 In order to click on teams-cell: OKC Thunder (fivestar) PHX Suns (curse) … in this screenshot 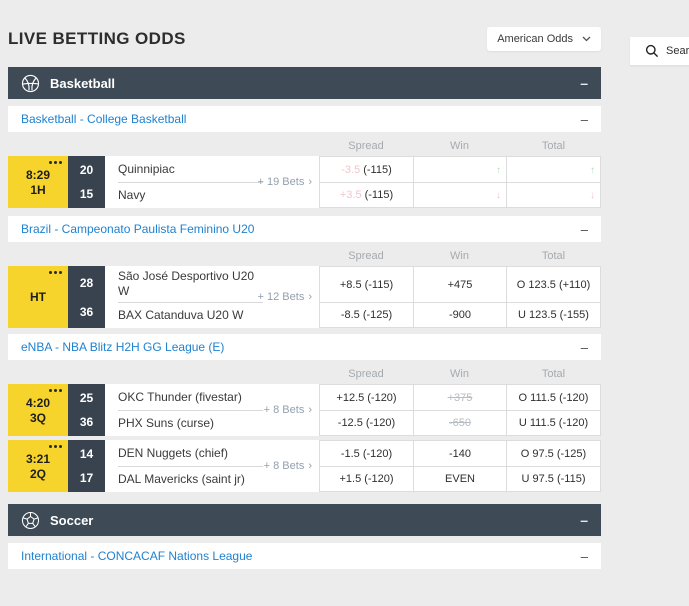, I will do `click(212, 410)`.